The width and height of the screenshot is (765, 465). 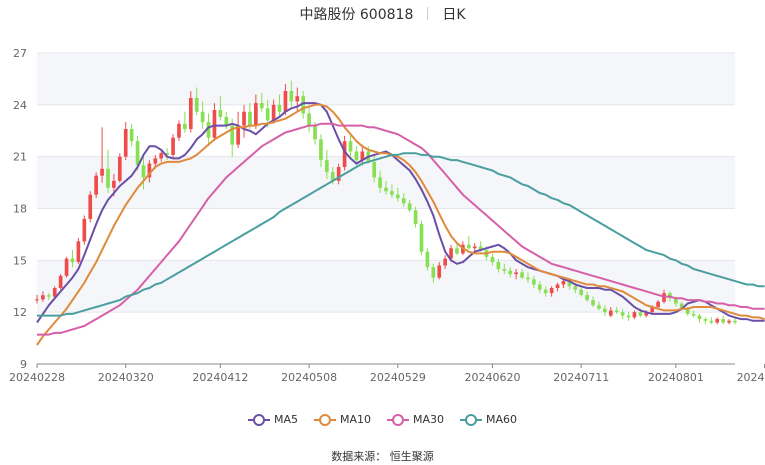 What do you see at coordinates (398, 419) in the screenshot?
I see `legend-swatch-ring` at bounding box center [398, 419].